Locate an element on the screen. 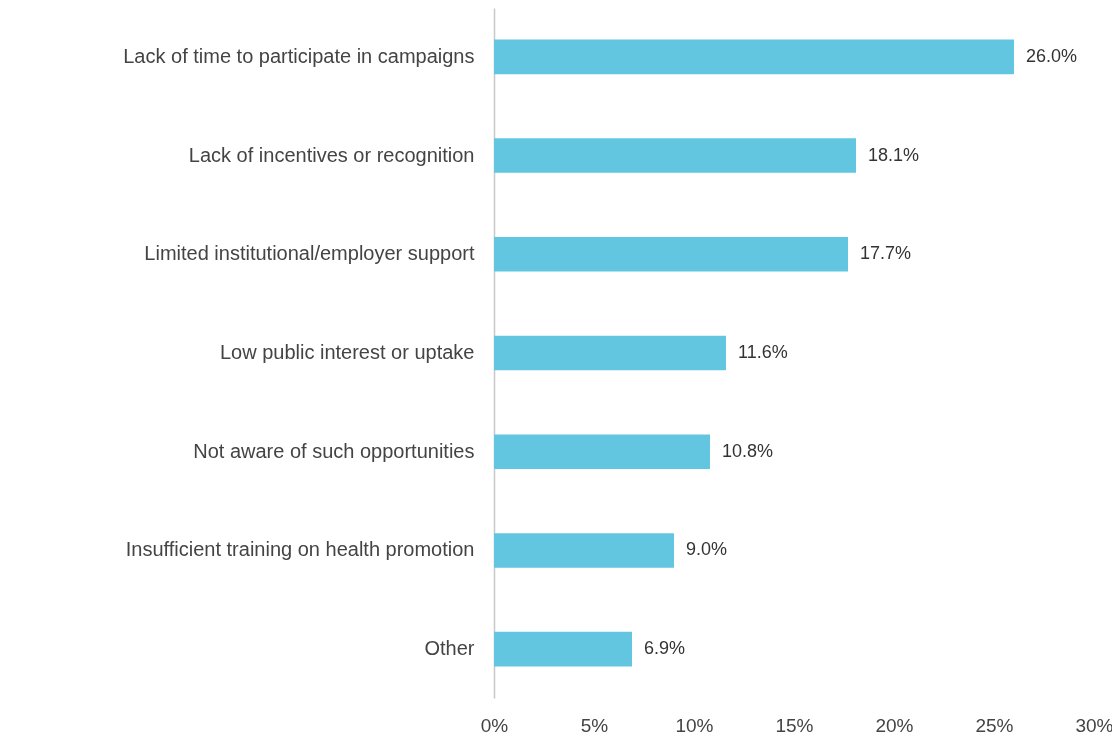 The width and height of the screenshot is (1118, 745). x-tick-label: 30% is located at coordinates (1094, 725).